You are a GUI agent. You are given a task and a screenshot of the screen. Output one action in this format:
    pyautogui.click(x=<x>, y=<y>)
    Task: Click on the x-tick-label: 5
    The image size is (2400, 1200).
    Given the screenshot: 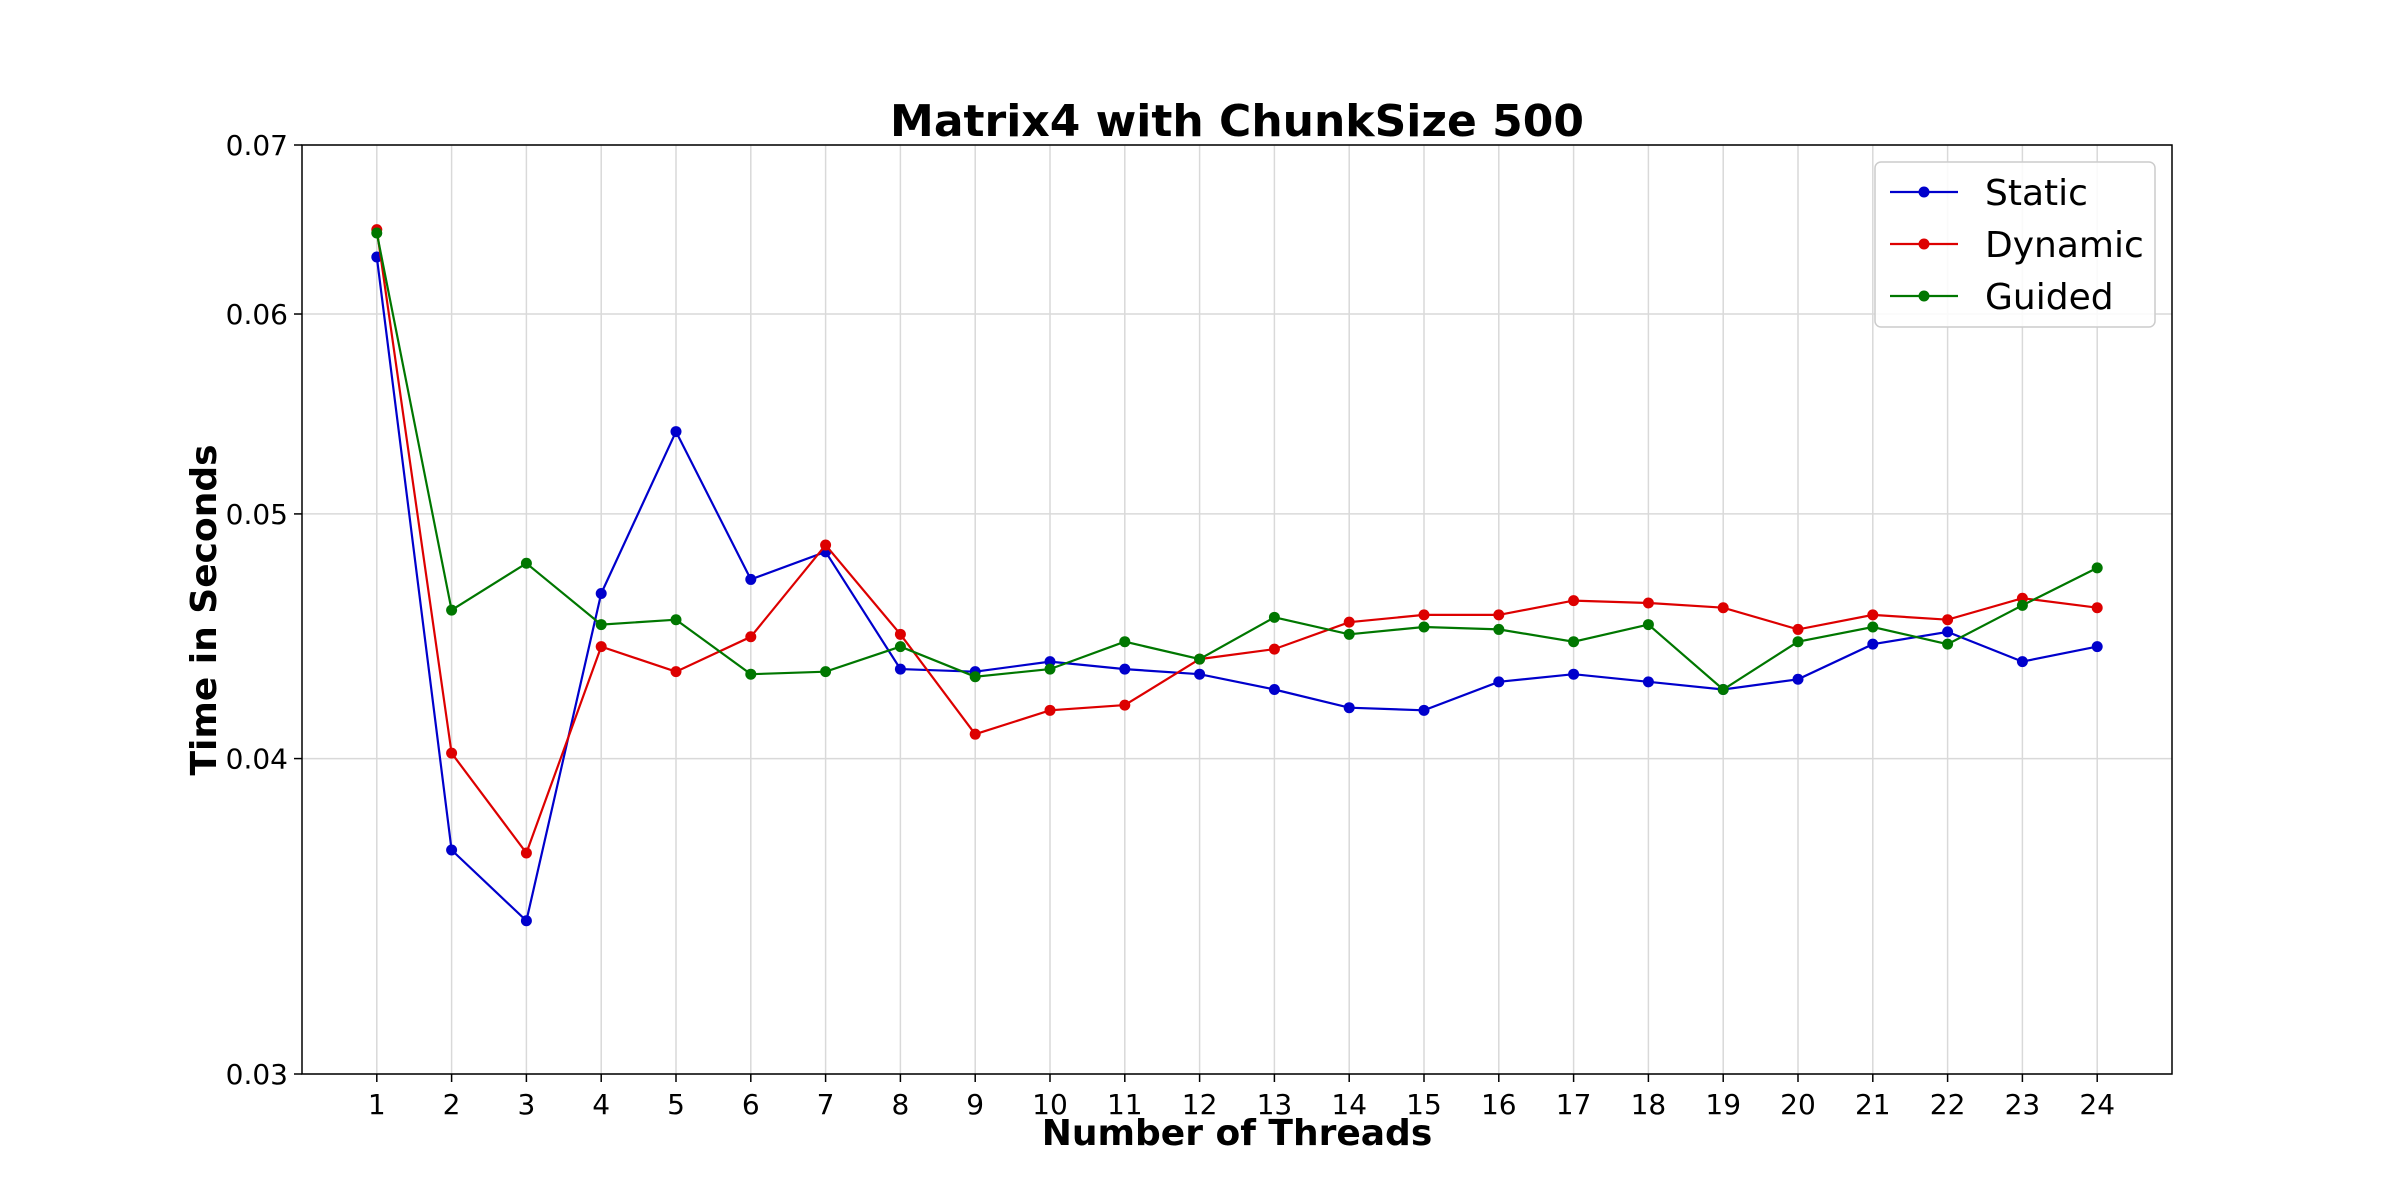 What is the action you would take?
    pyautogui.click(x=676, y=1104)
    